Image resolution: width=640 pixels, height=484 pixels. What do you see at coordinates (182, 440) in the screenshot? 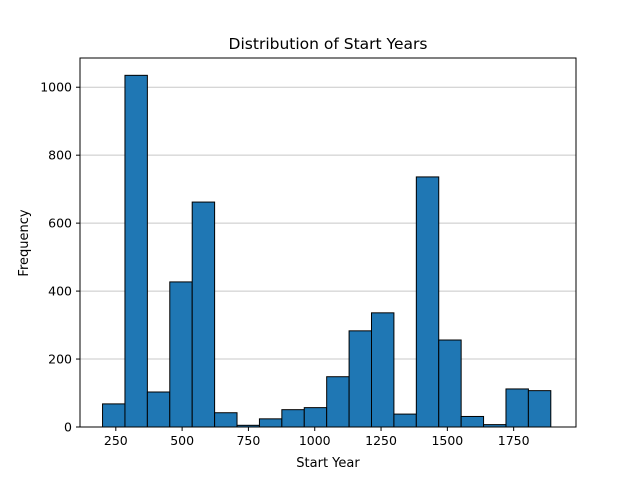
I see `x-tick-label: 500` at bounding box center [182, 440].